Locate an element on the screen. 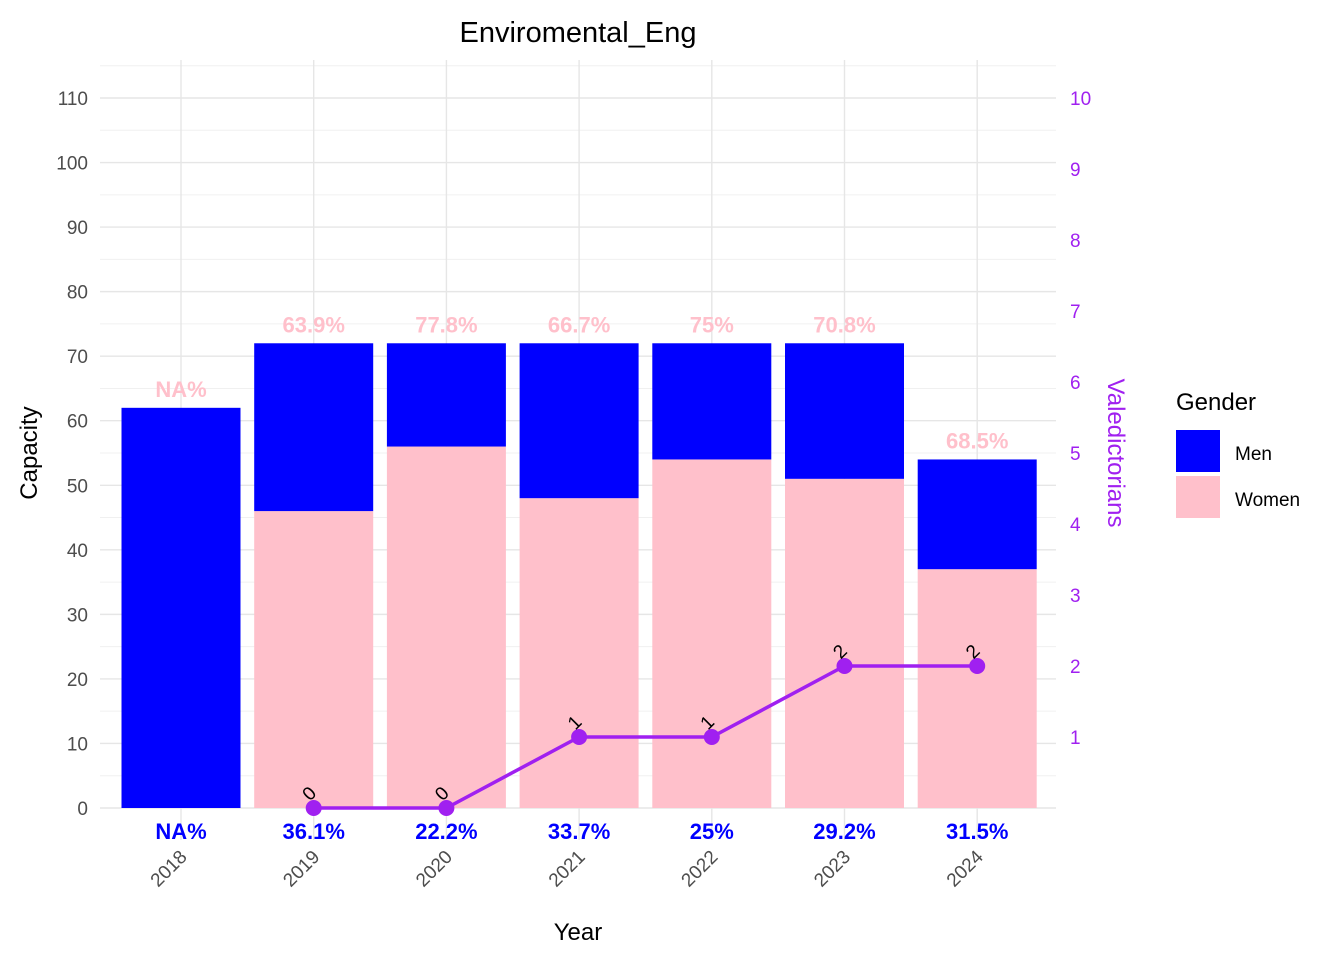 Image resolution: width=1344 pixels, height=960 pixels. y-tick-label: 10 is located at coordinates (77, 744).